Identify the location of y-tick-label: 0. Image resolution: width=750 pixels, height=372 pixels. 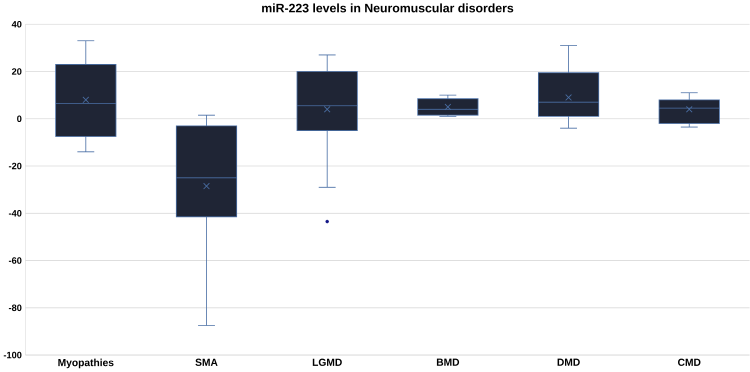
(19, 119).